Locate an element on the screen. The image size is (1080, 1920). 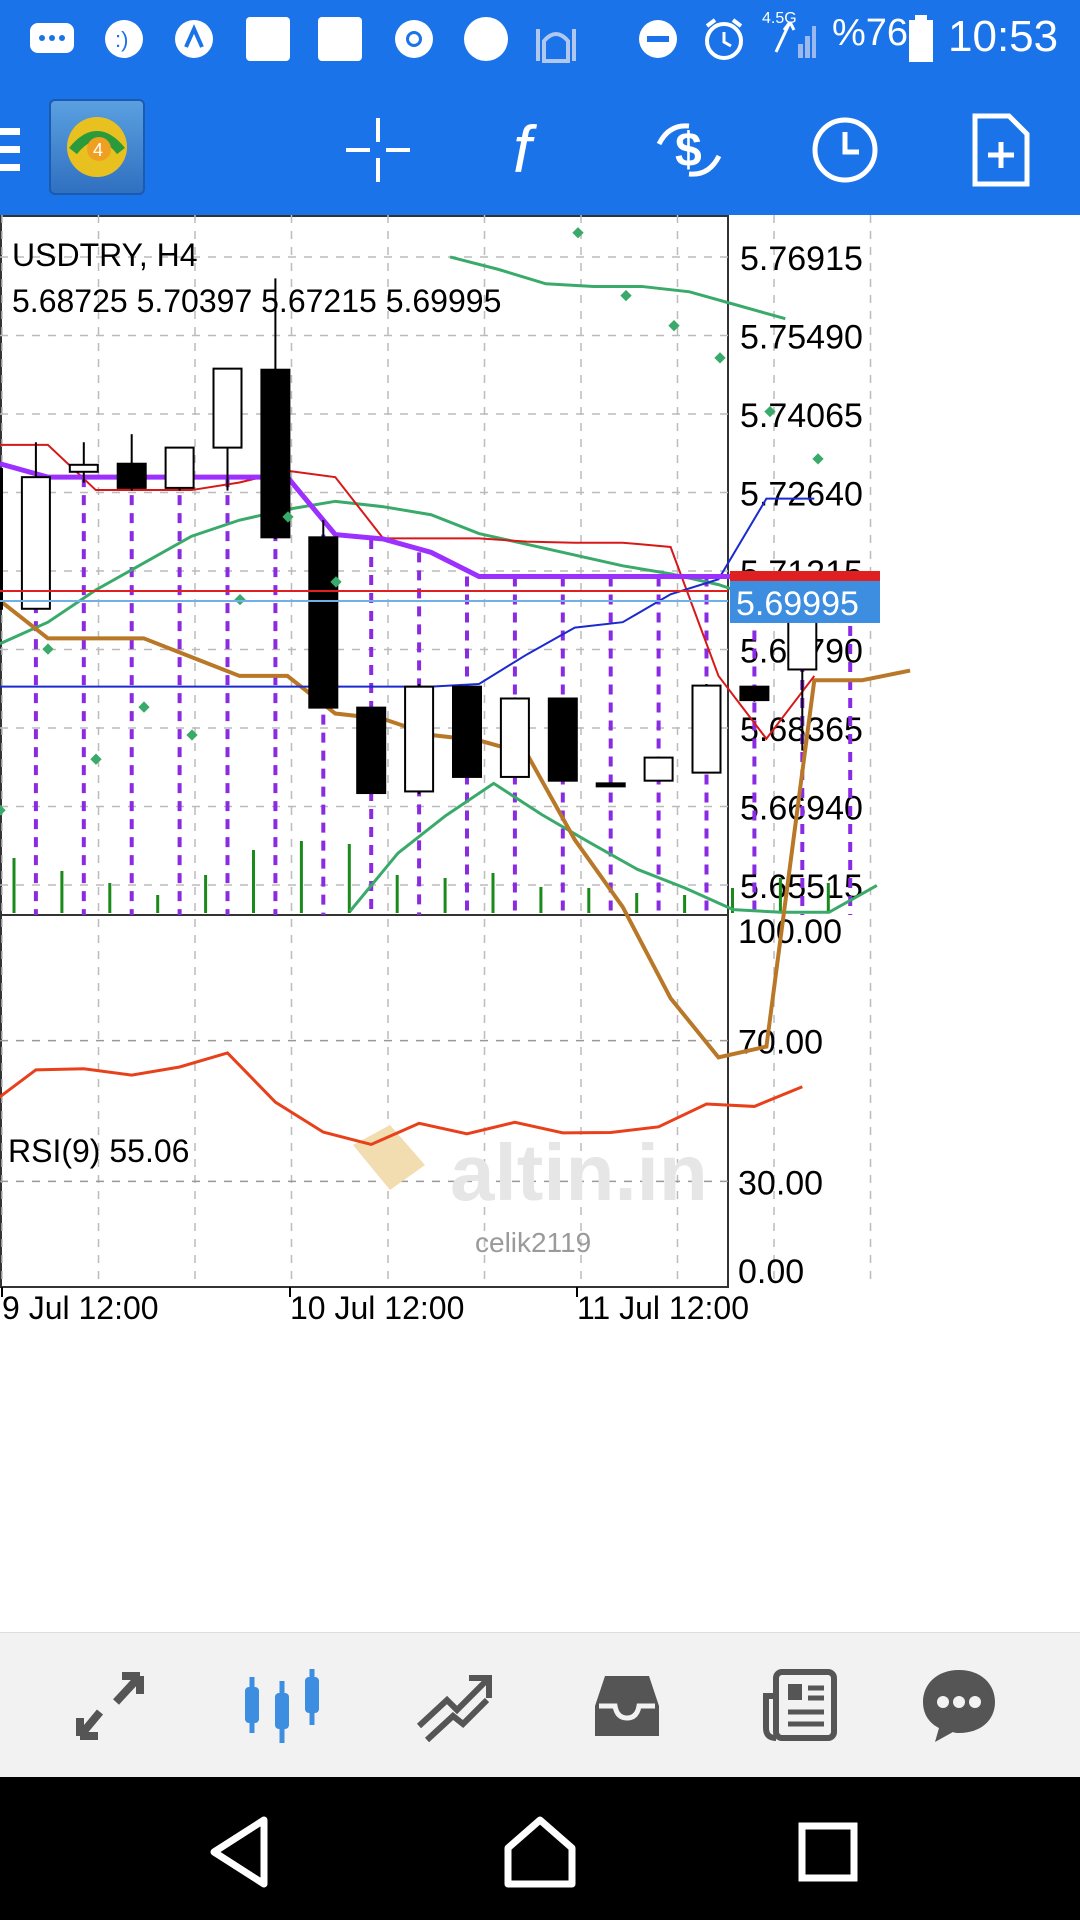
toolbar: 4 f $ is located at coordinates (540, 145).